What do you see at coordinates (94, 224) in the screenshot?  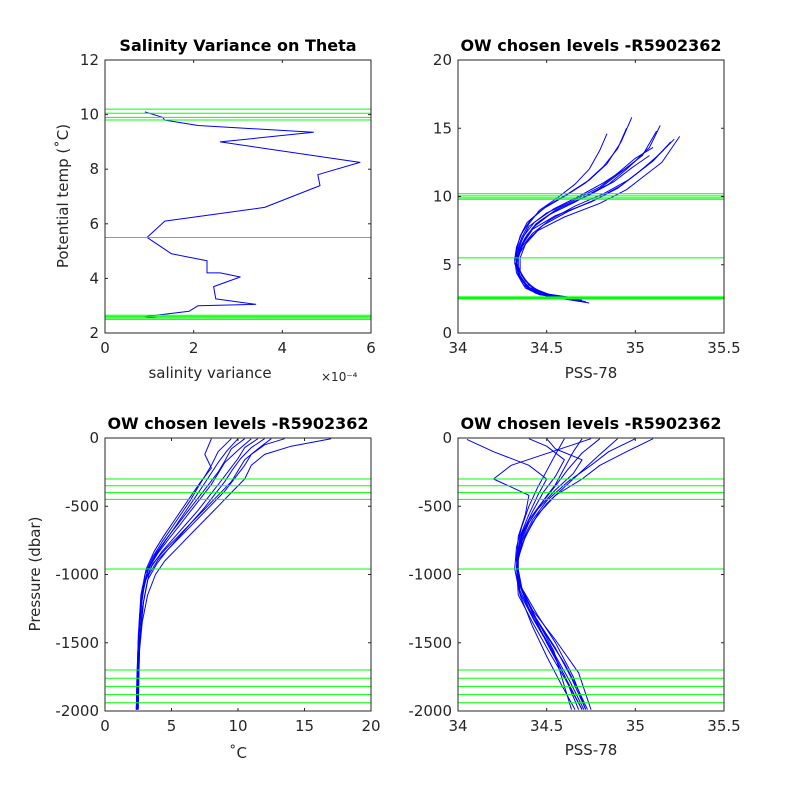 I see `y-tick-label: 6` at bounding box center [94, 224].